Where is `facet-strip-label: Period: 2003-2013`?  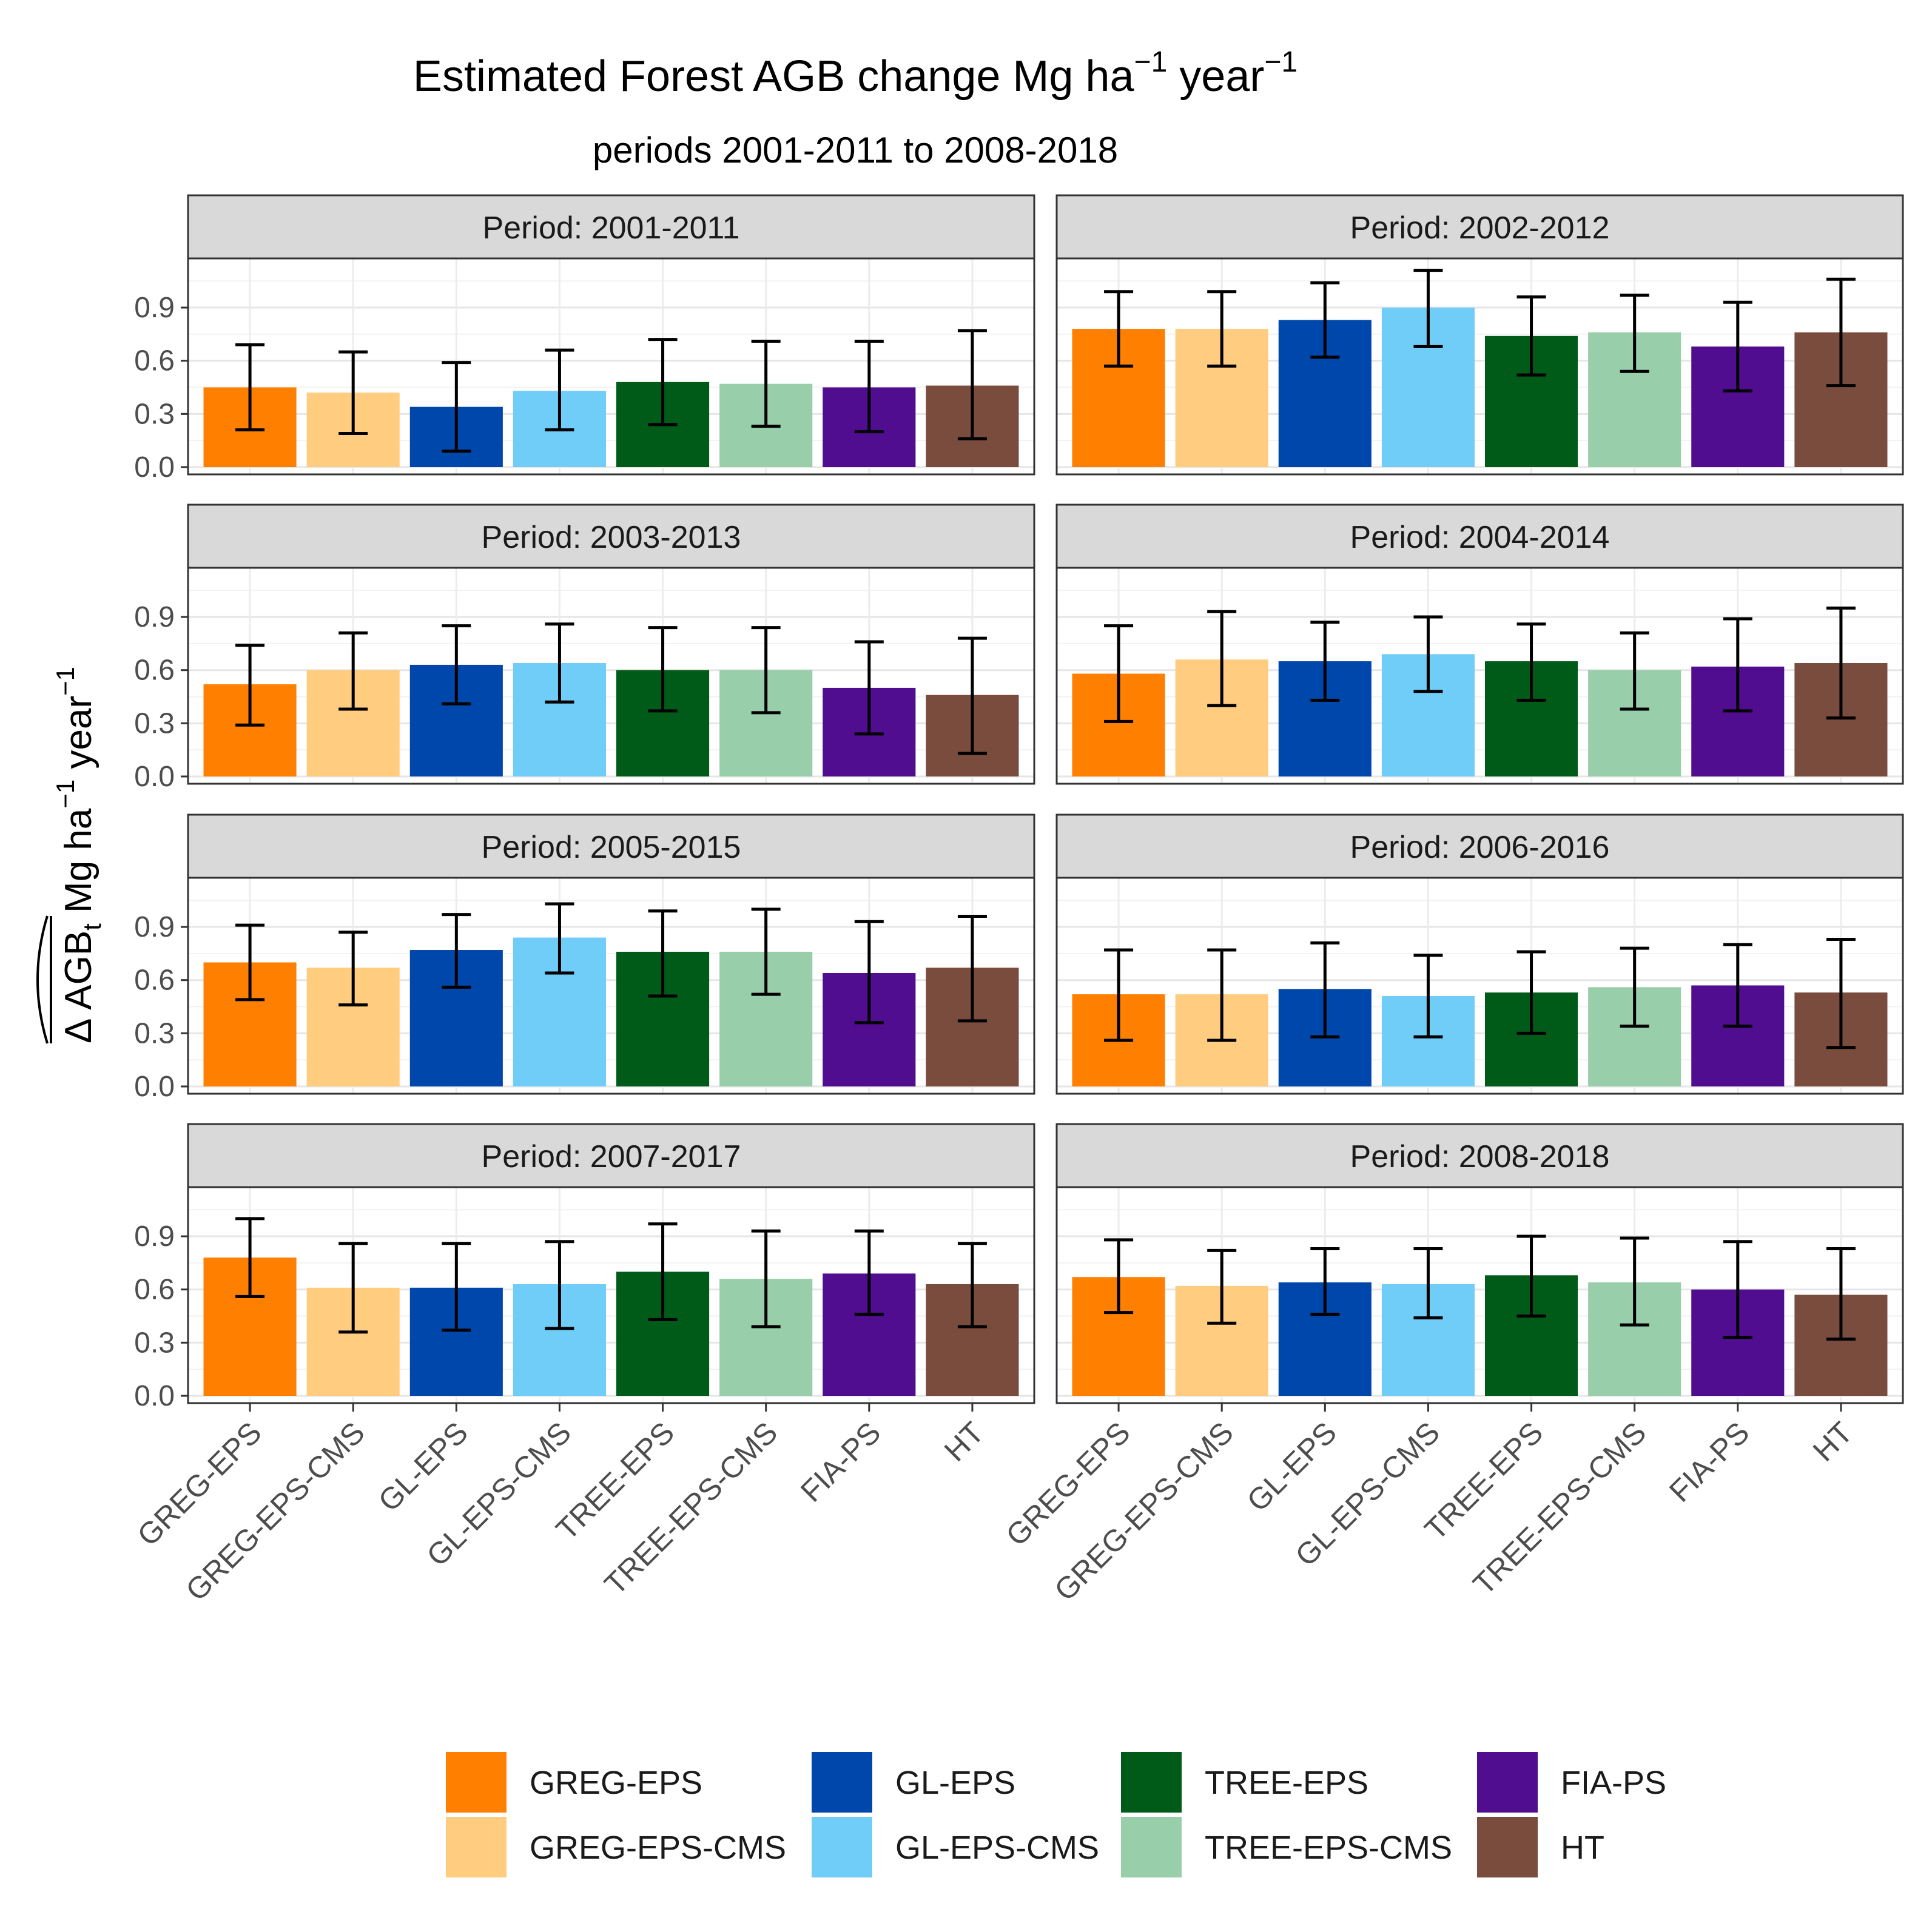
facet-strip-label: Period: 2003-2013 is located at coordinates (611, 537).